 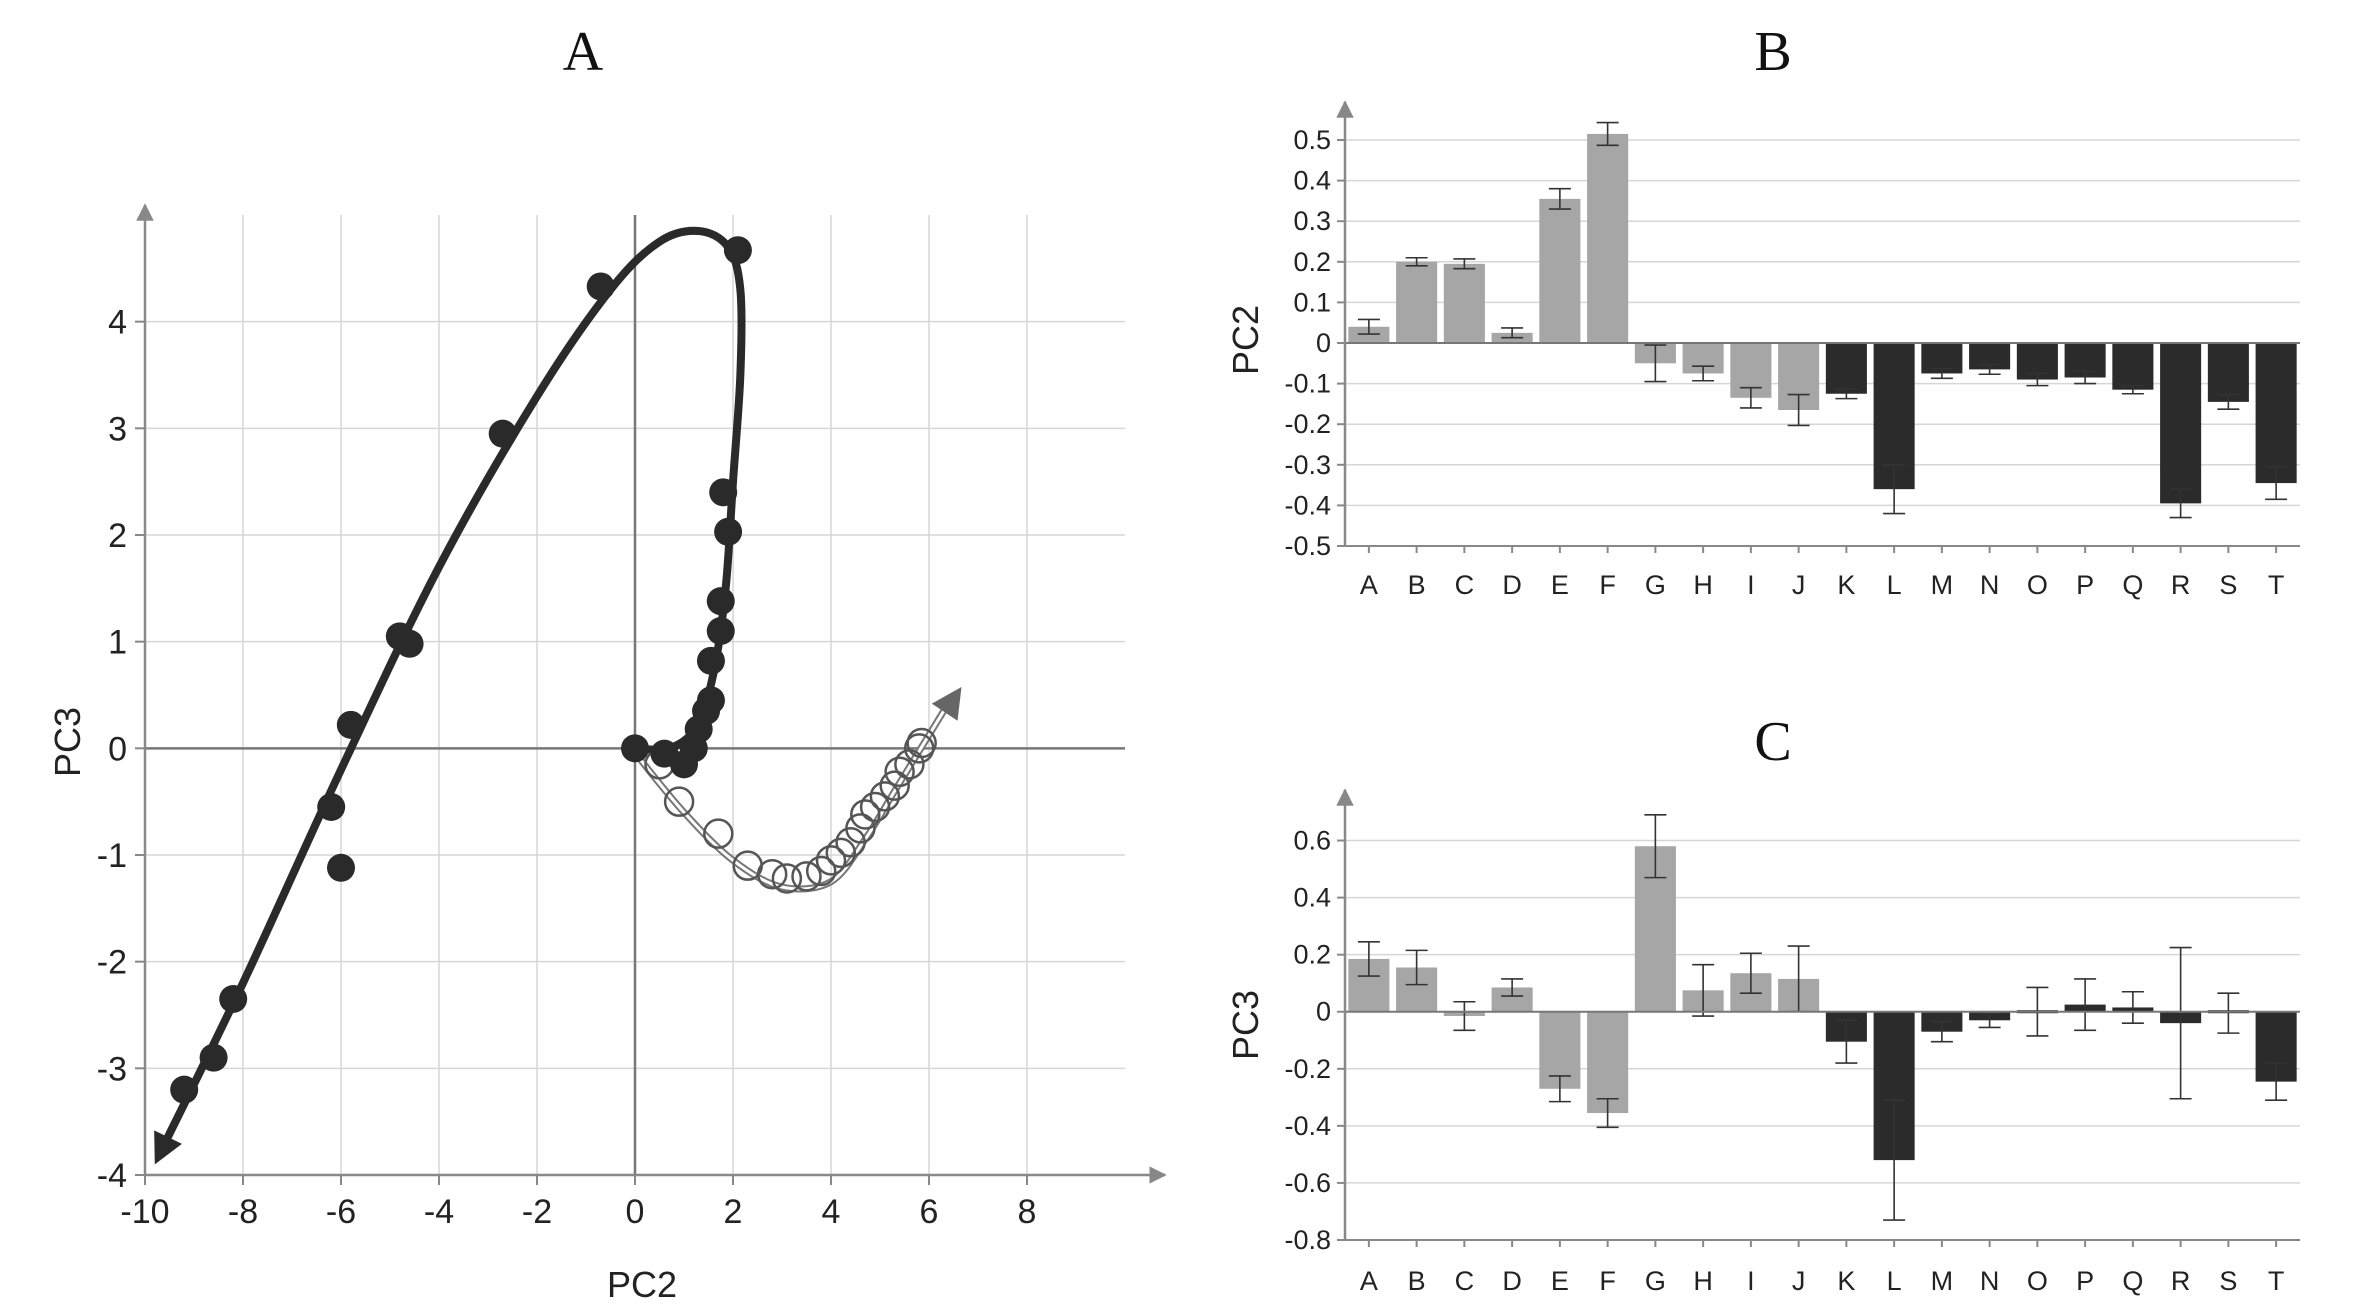 What do you see at coordinates (1307, 1069) in the screenshot?
I see `y-tick-label: -0.2` at bounding box center [1307, 1069].